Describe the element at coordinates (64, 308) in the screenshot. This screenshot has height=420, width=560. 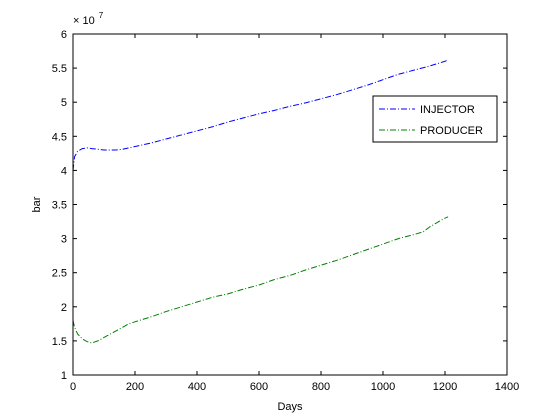
I see `y-tick-label: 2` at that location.